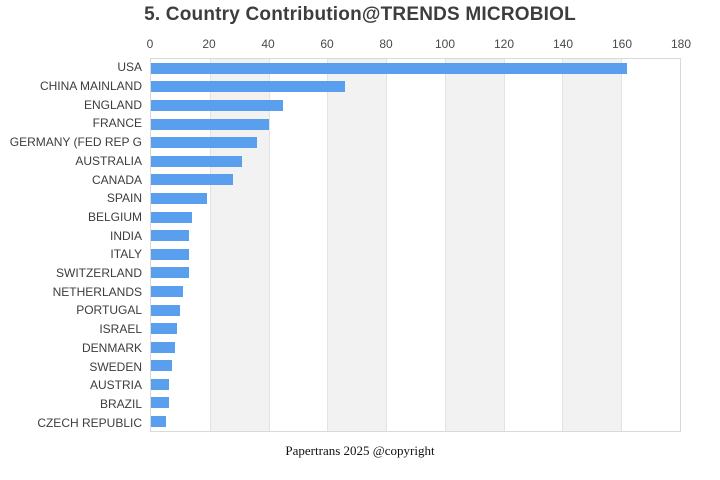 The width and height of the screenshot is (720, 480). Describe the element at coordinates (112, 104) in the screenshot. I see `y-axis-label: ENGLAND` at that location.